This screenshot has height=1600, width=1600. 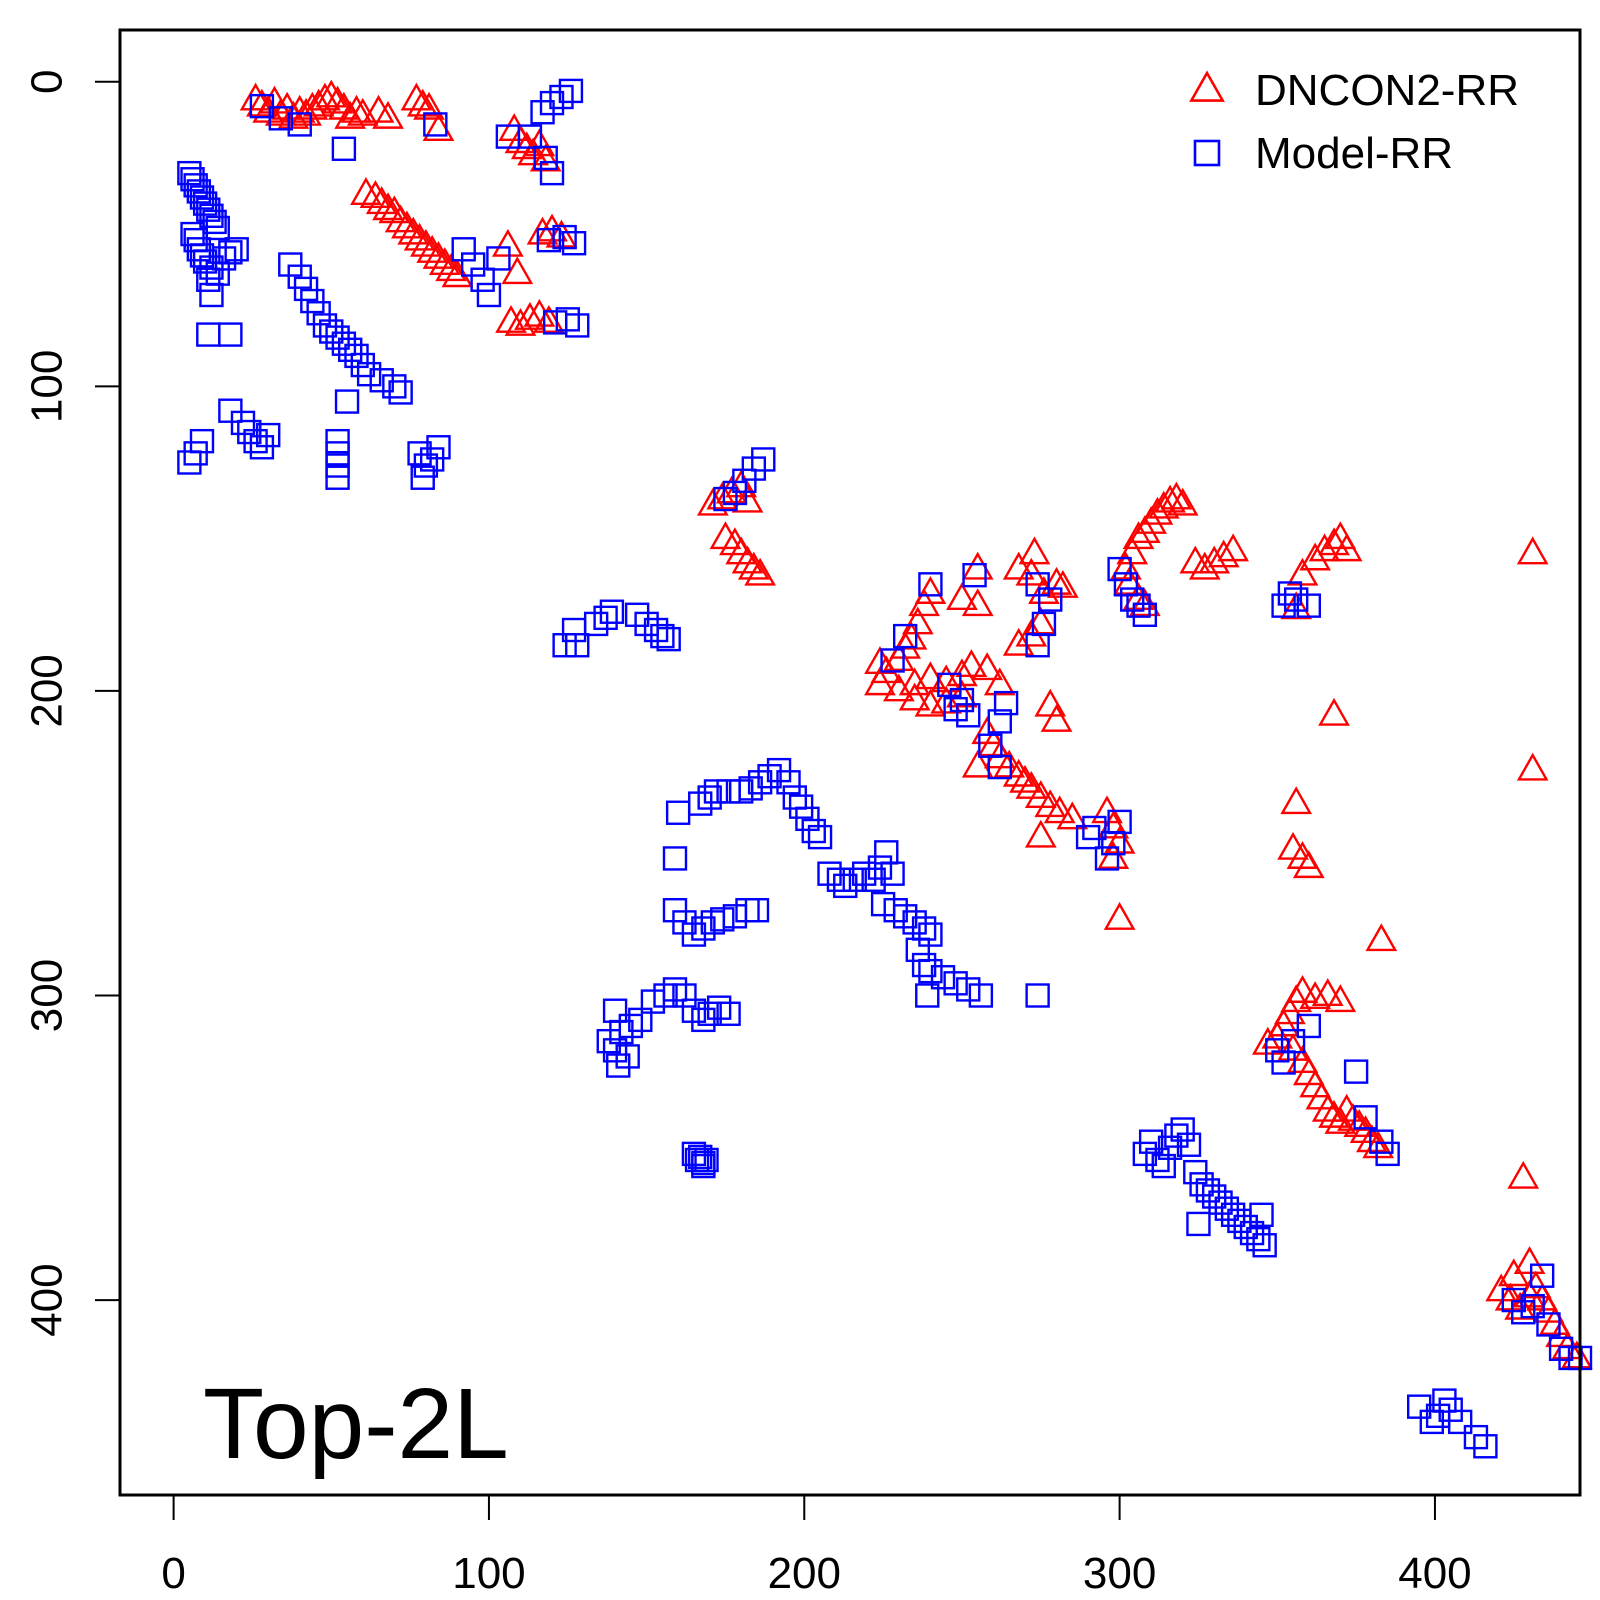 What do you see at coordinates (47, 82) in the screenshot?
I see `y-tick-label: 0` at bounding box center [47, 82].